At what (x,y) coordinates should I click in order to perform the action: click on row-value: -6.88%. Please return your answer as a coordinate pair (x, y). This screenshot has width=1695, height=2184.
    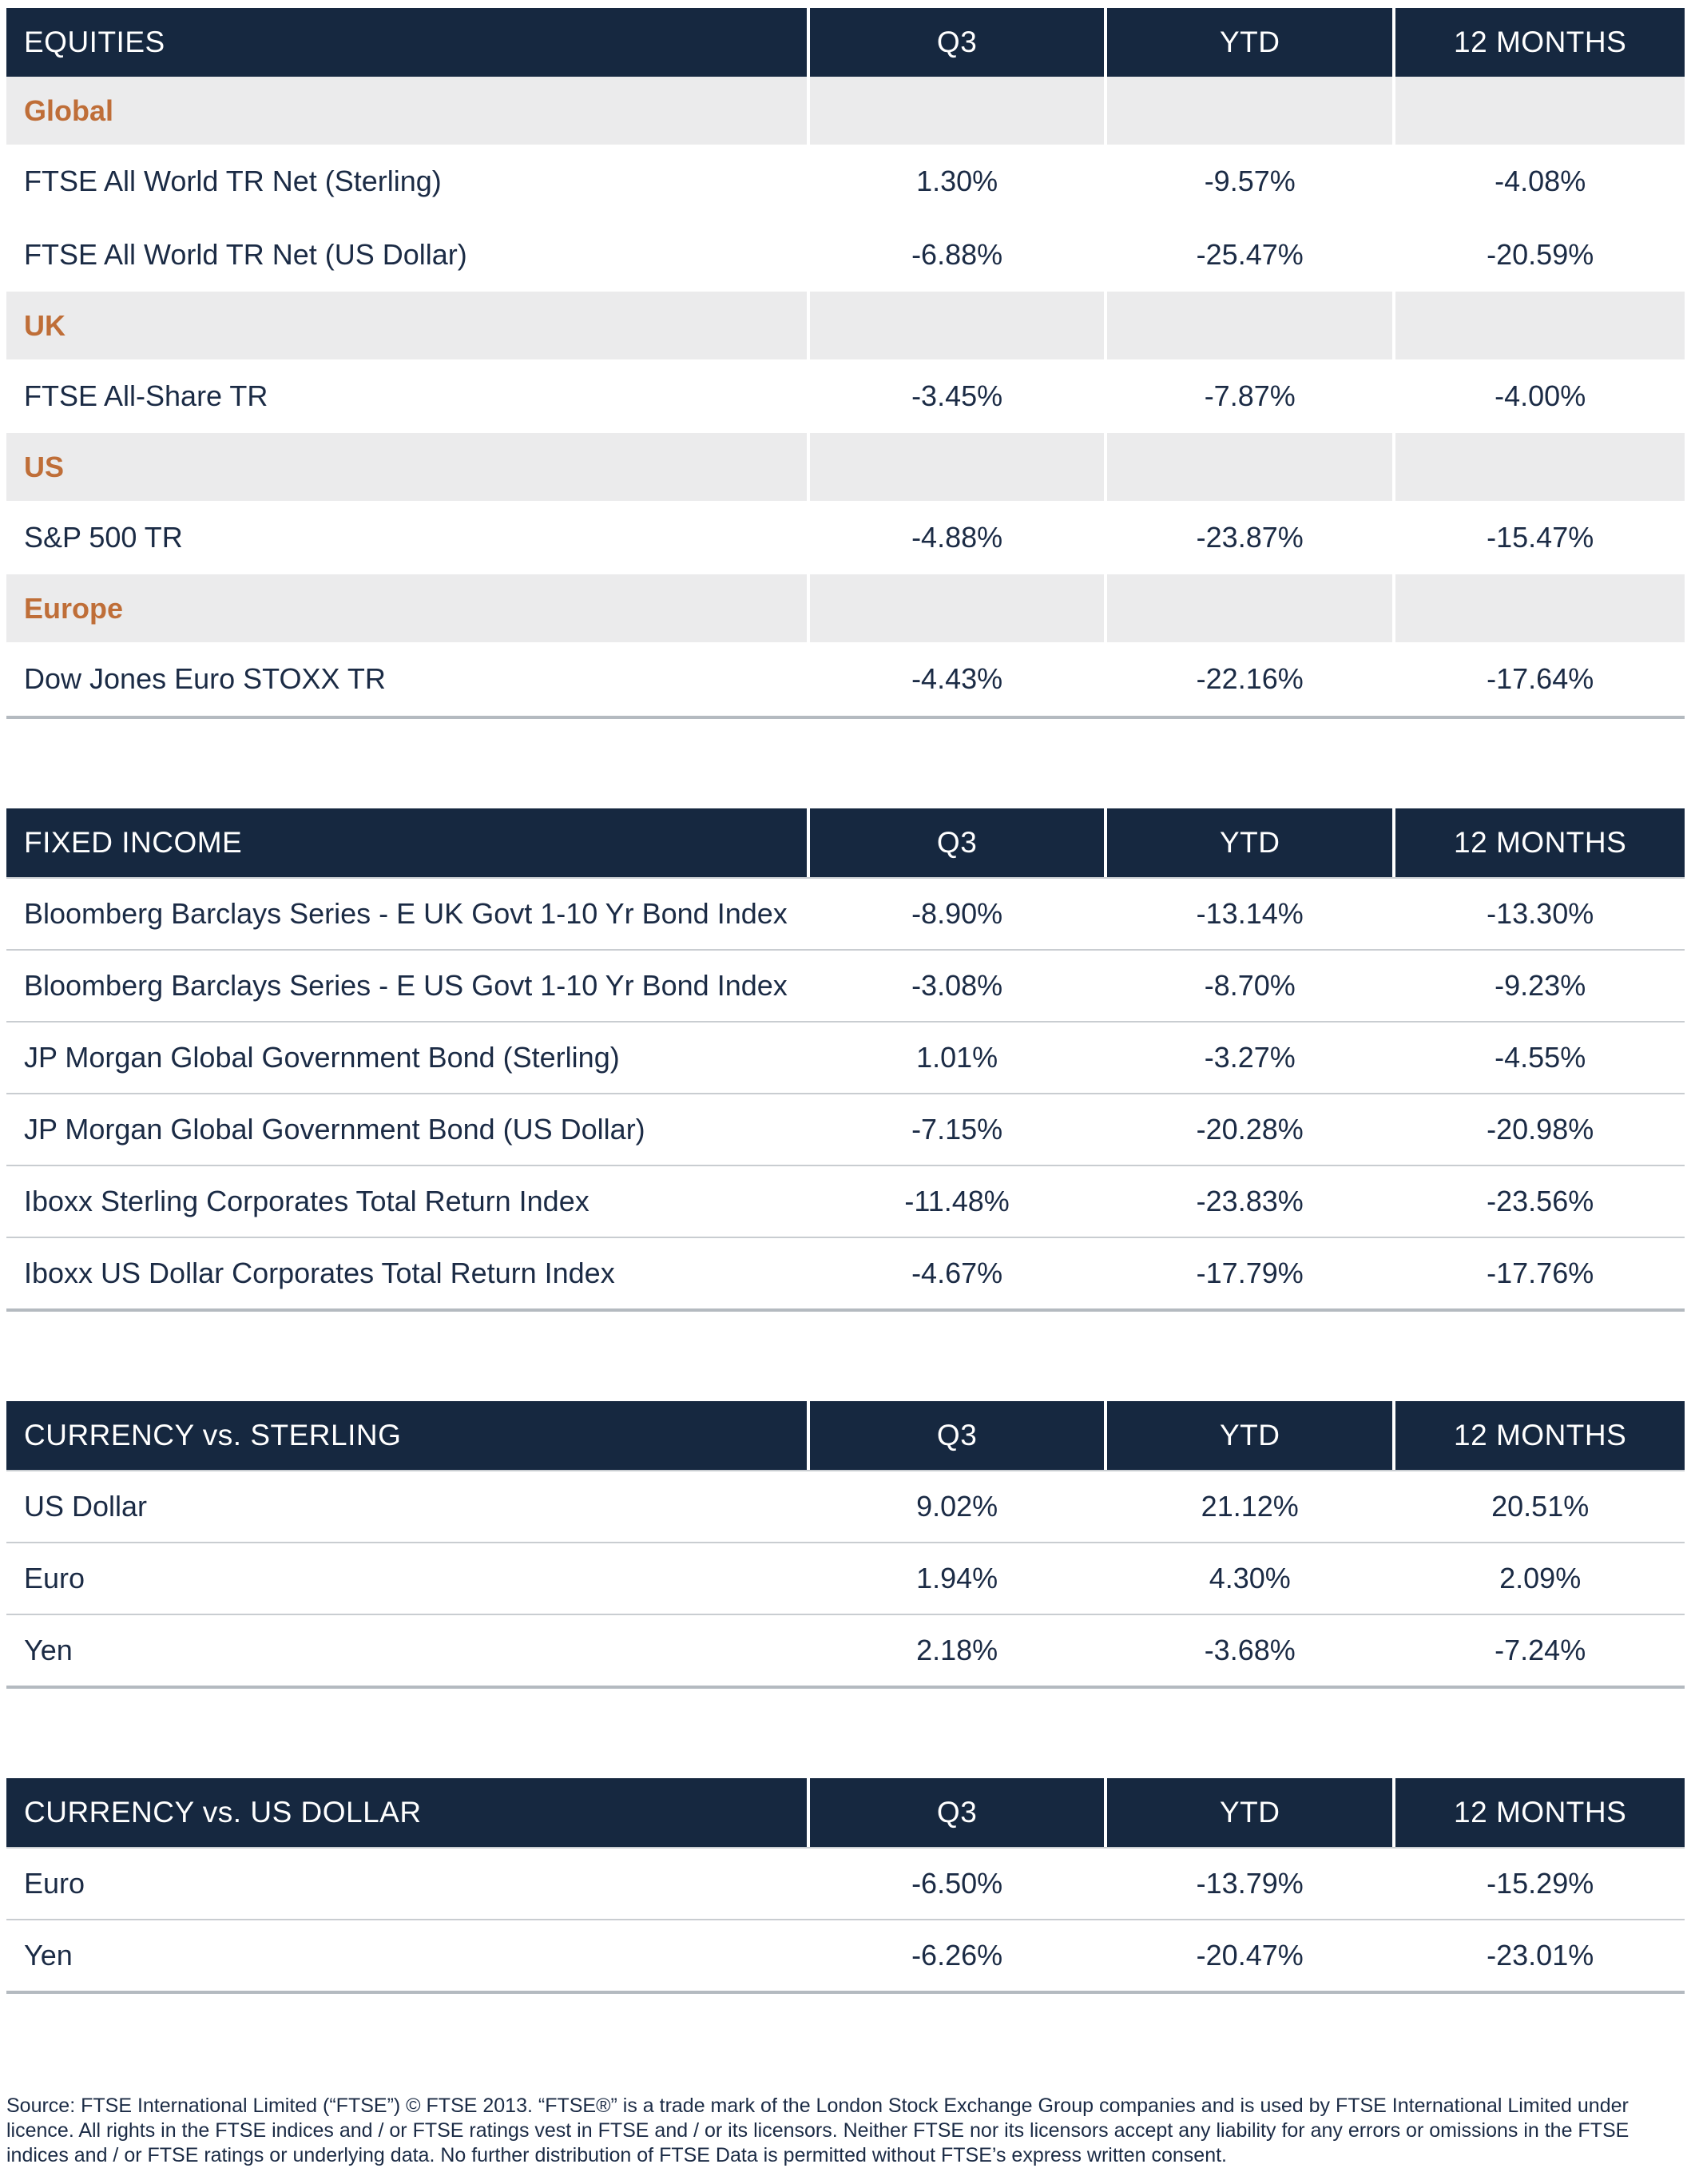
    Looking at the image, I should click on (957, 254).